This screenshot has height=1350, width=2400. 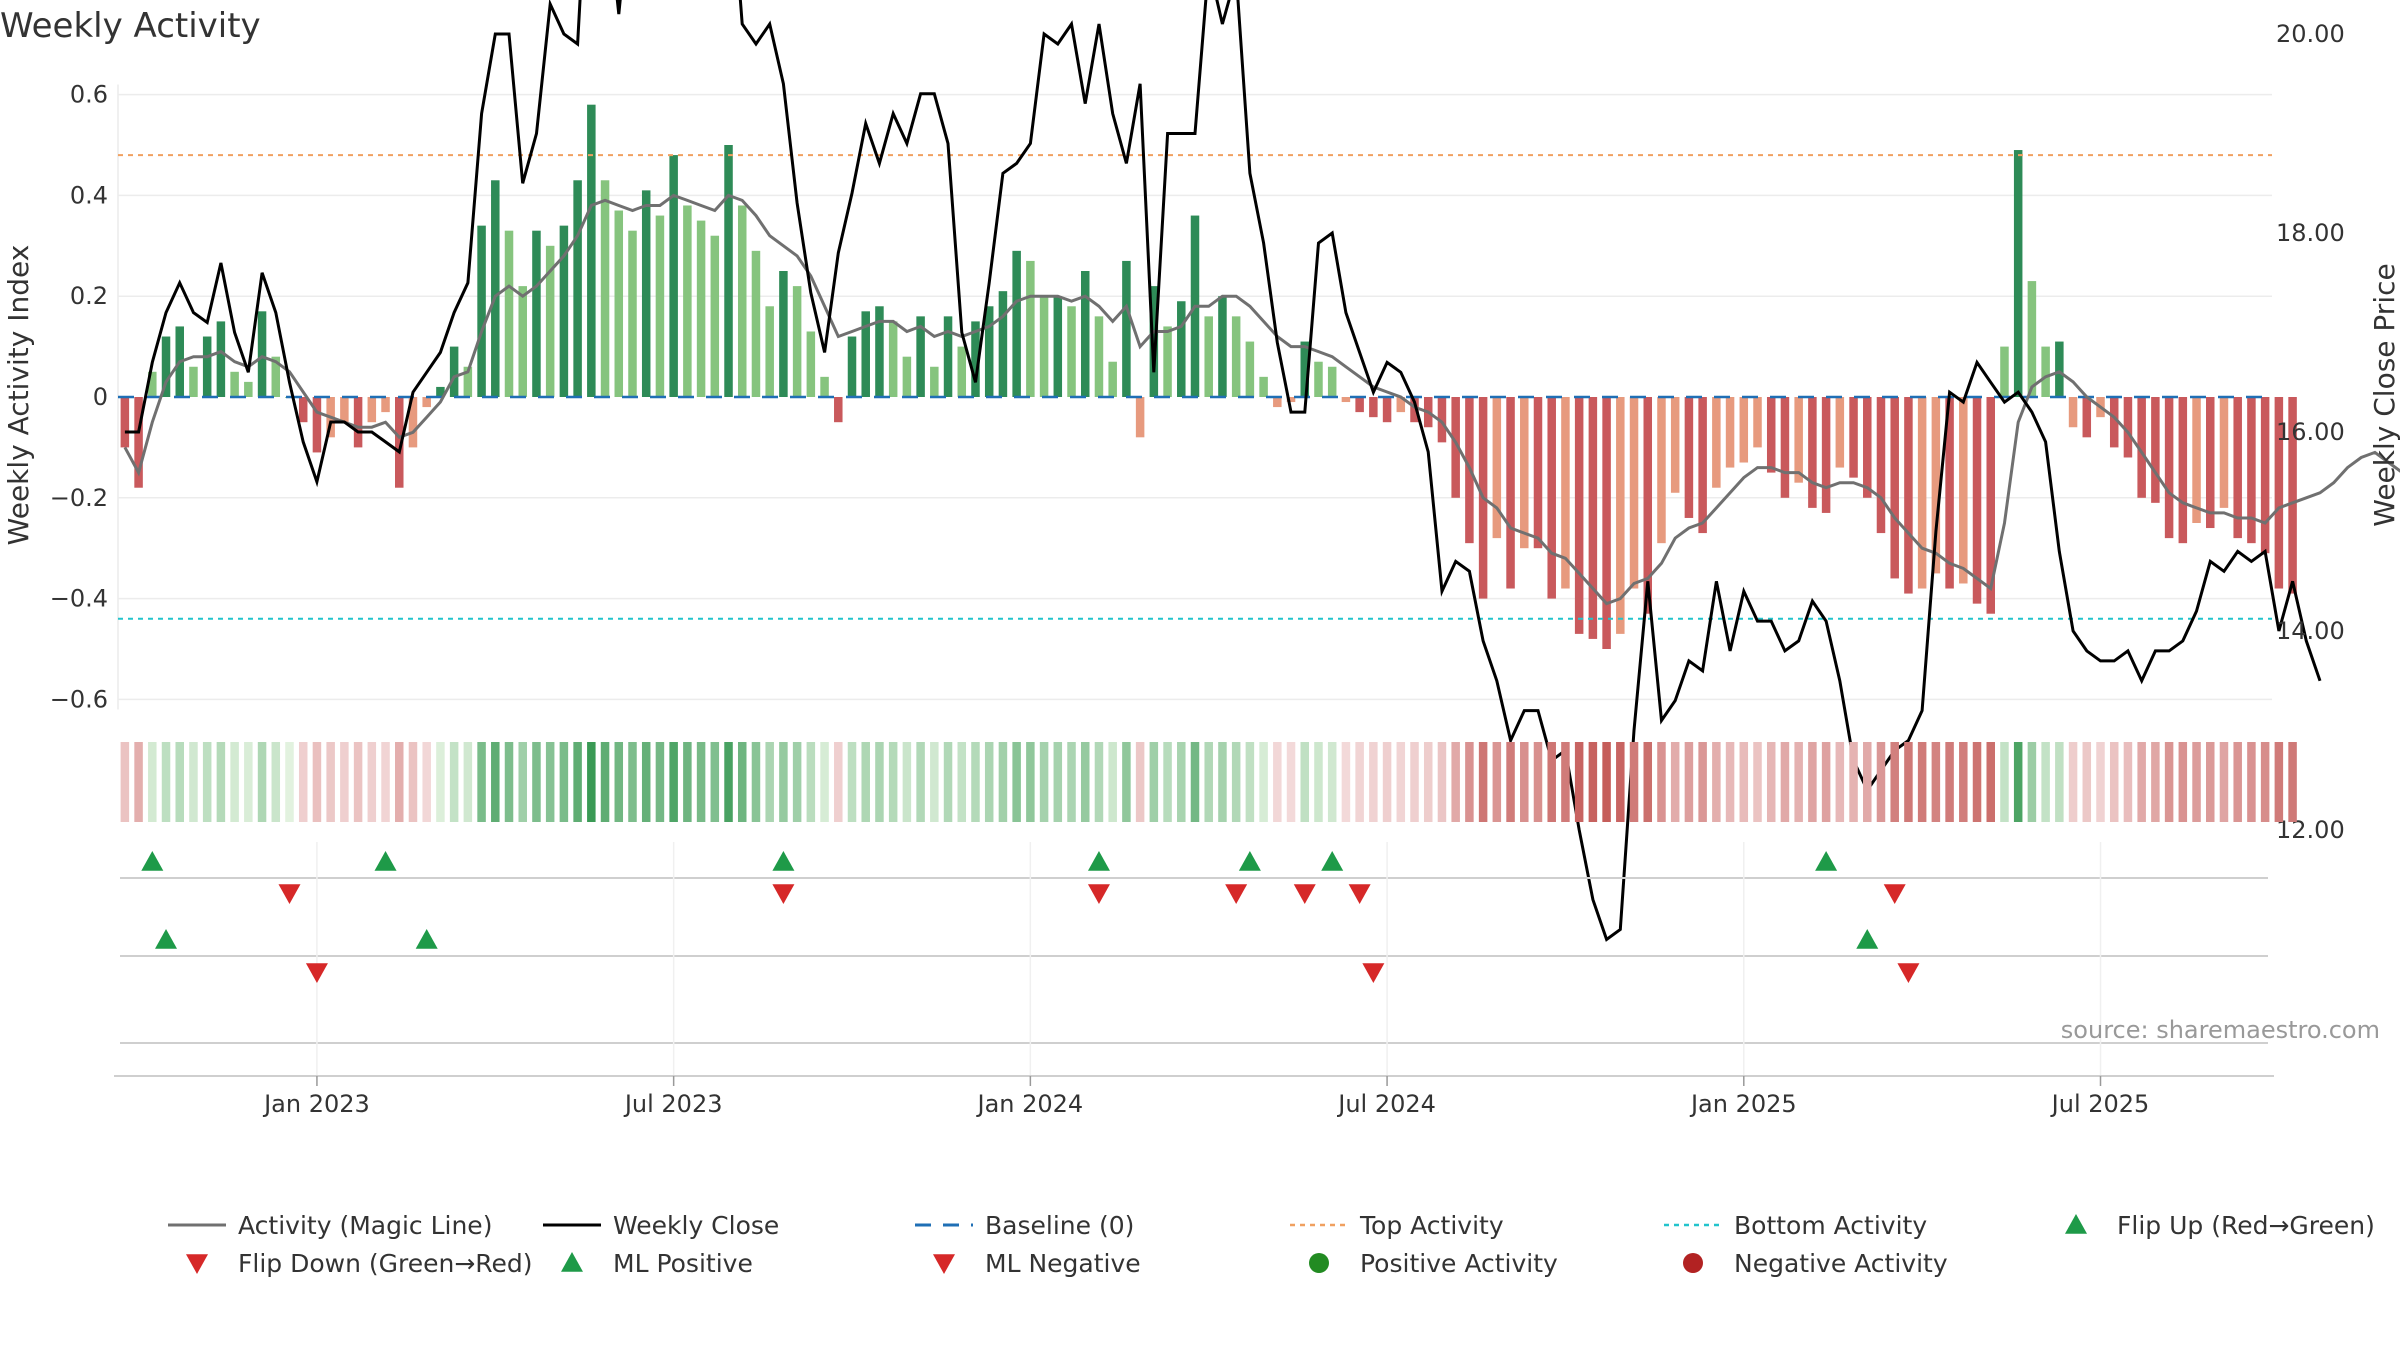 I want to click on legend-item-negact: Negative Activity, so click(x=1815, y=1263).